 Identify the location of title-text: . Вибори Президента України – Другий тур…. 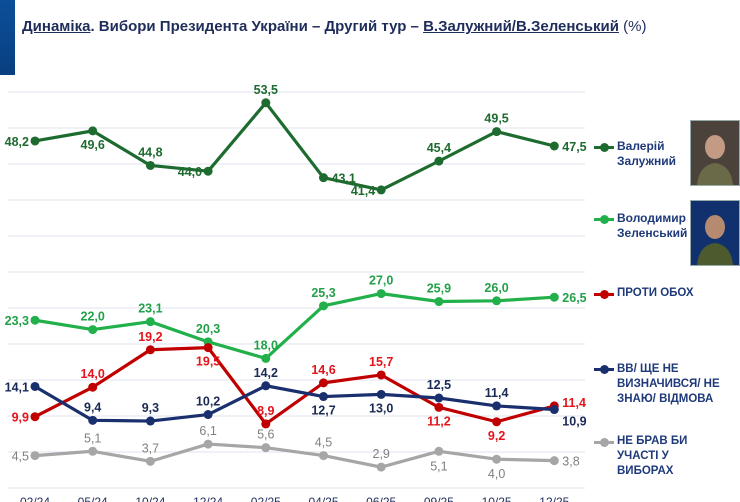
(257, 26).